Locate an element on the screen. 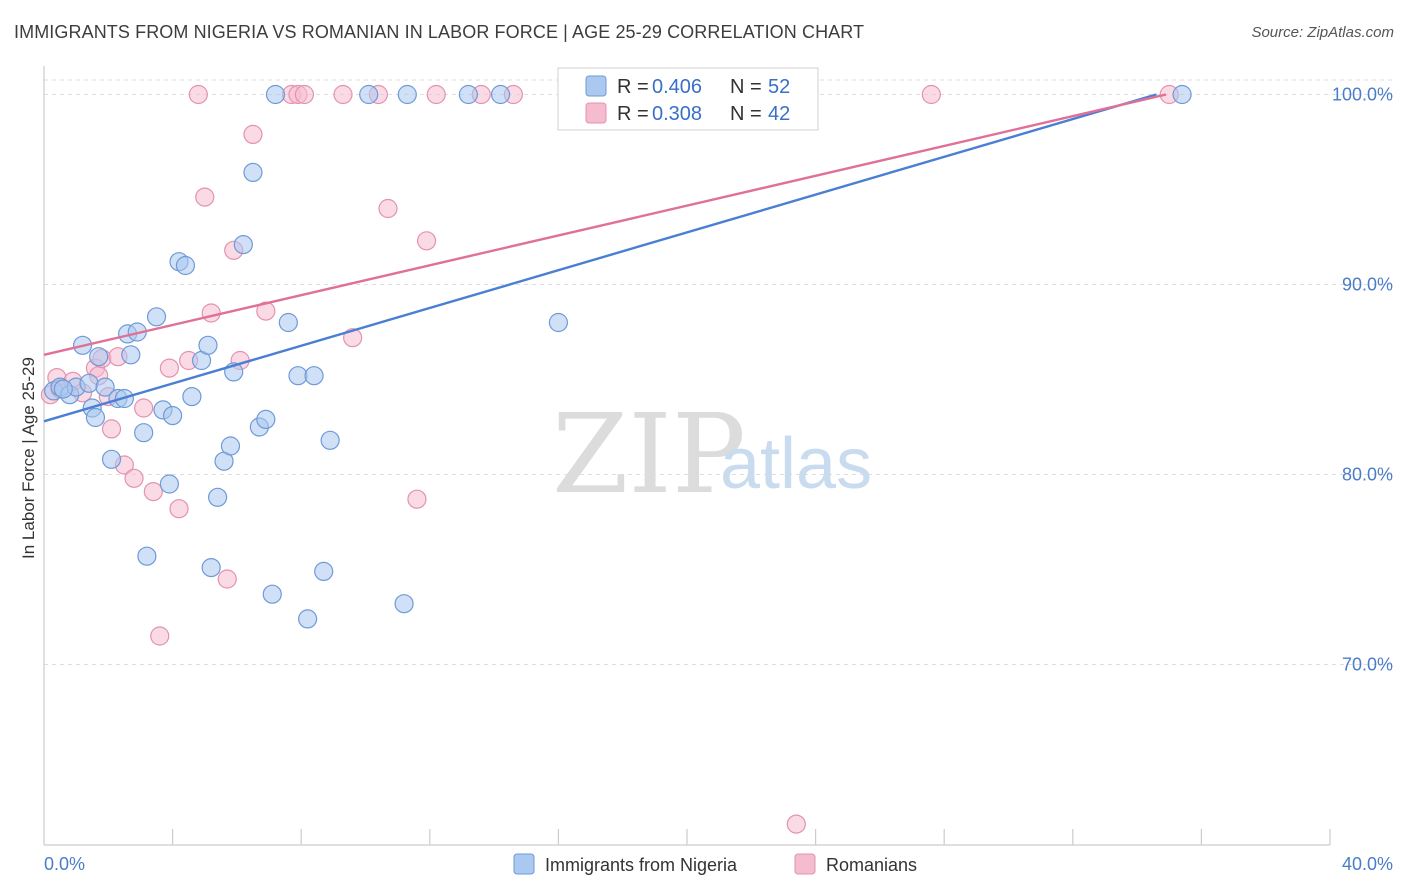 The width and height of the screenshot is (1406, 892). y-tick-label: 70.0% is located at coordinates (1367, 665).